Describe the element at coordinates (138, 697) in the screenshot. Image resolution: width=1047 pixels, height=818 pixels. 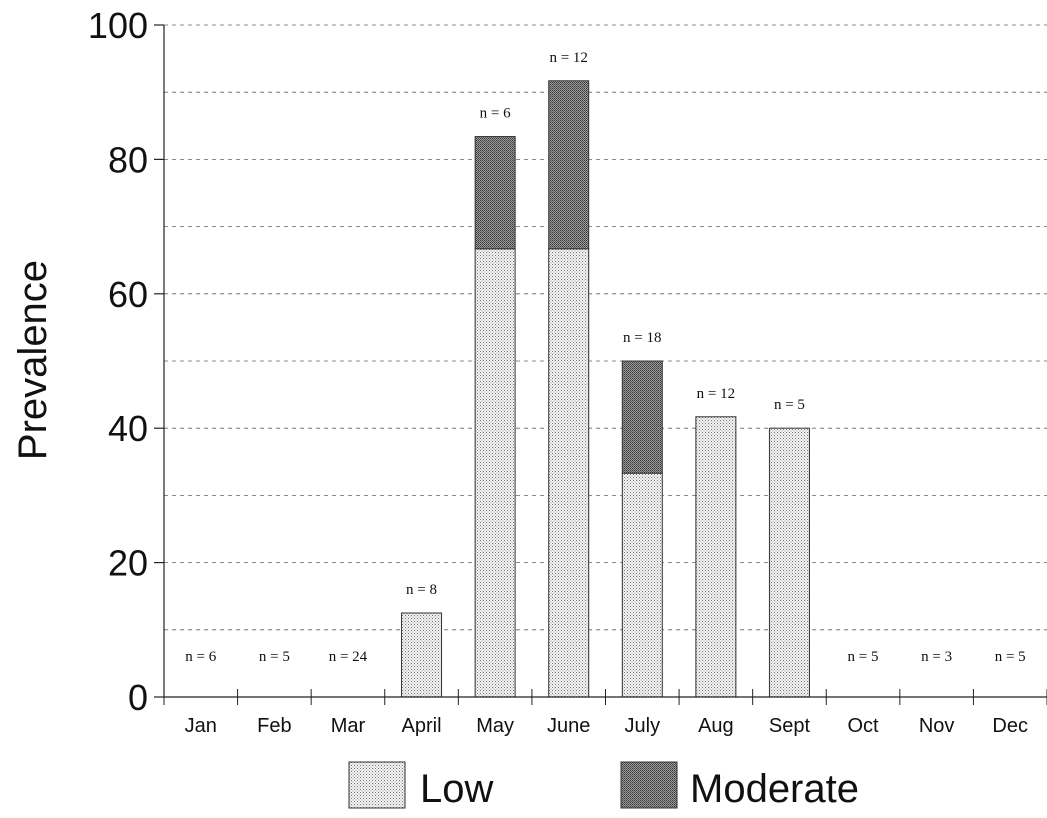
I see `y-tick-label: 0` at that location.